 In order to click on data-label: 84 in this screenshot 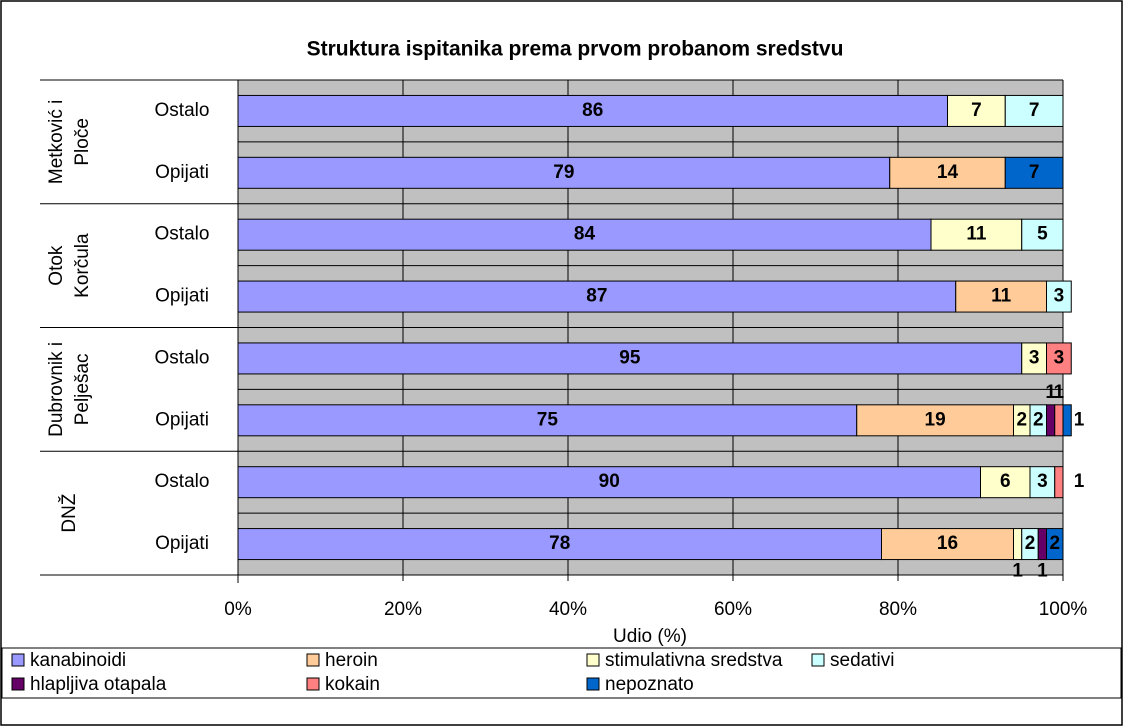, I will do `click(585, 234)`.